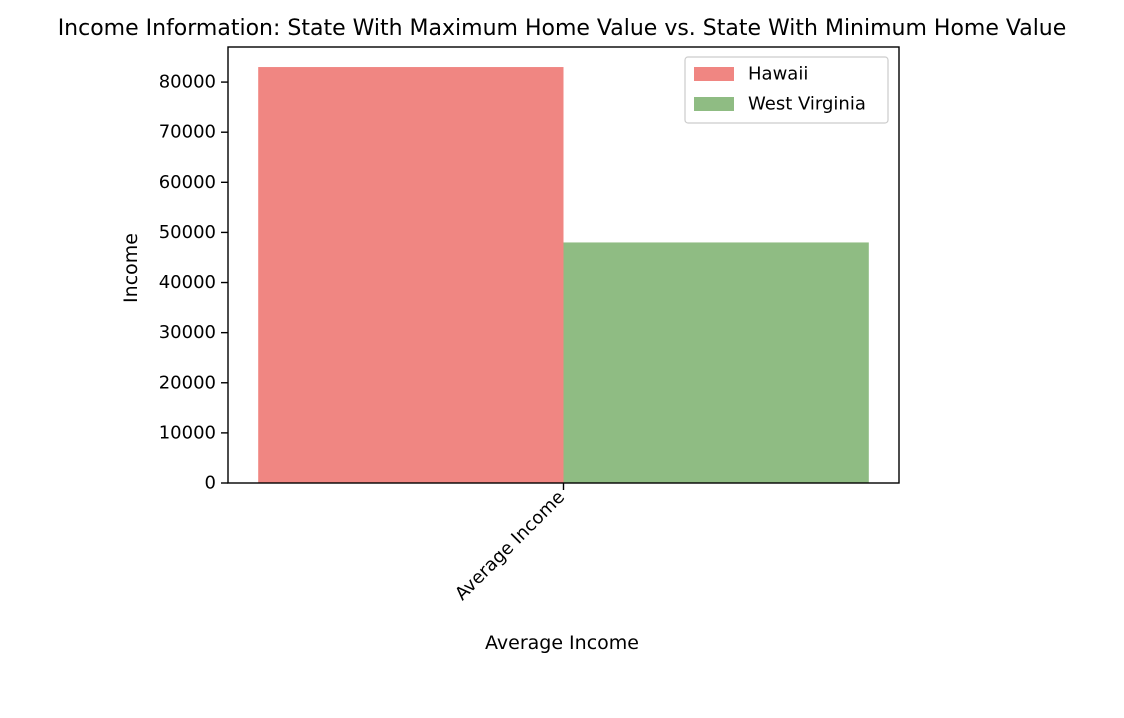  I want to click on y-axis-label: Income, so click(131, 268).